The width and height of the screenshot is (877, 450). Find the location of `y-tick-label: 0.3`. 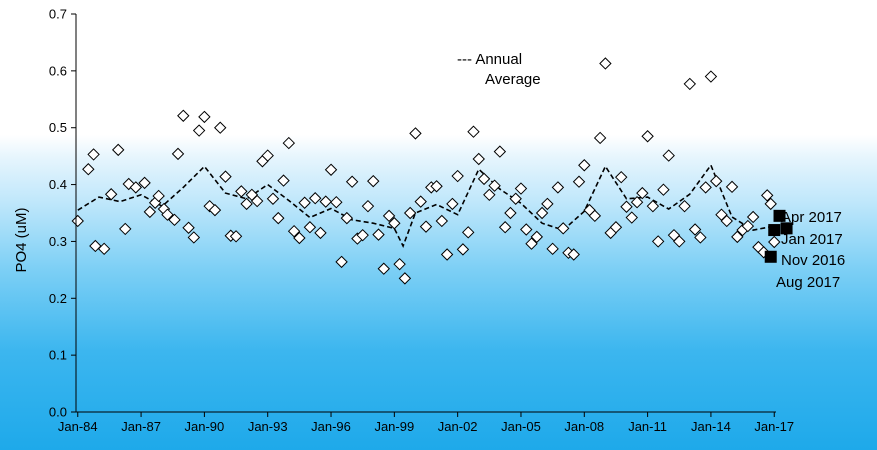

y-tick-label: 0.3 is located at coordinates (58, 241).